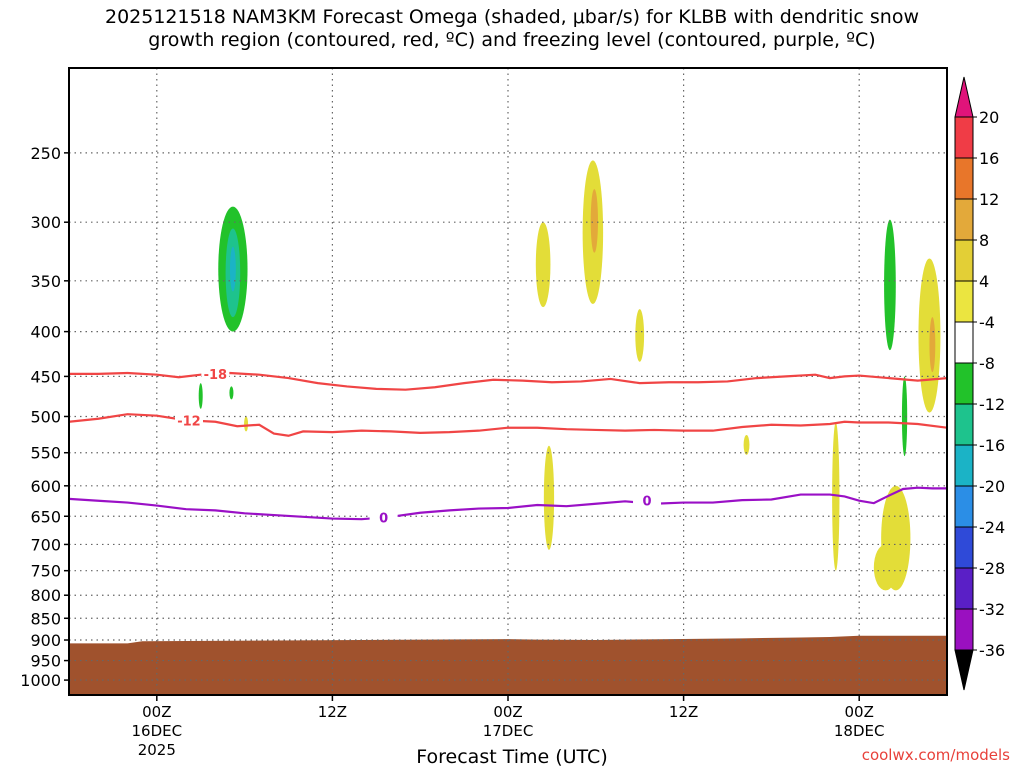 The image size is (1024, 768). What do you see at coordinates (45, 281) in the screenshot?
I see `y-tick-label: 350` at bounding box center [45, 281].